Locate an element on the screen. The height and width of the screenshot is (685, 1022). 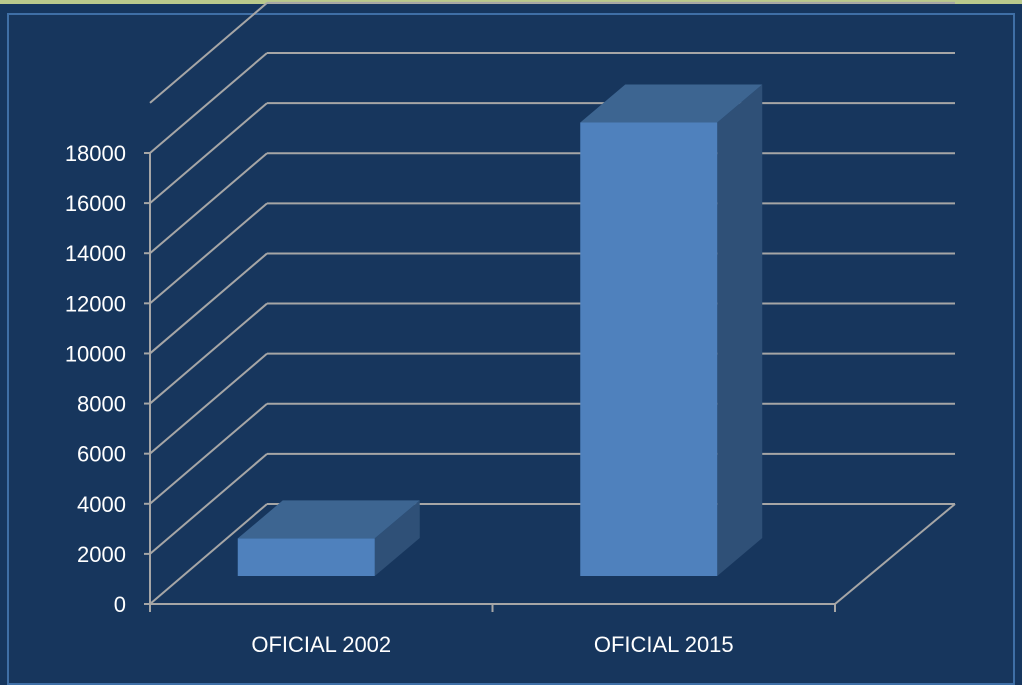
y-tick-label: 14000 is located at coordinates (95, 253).